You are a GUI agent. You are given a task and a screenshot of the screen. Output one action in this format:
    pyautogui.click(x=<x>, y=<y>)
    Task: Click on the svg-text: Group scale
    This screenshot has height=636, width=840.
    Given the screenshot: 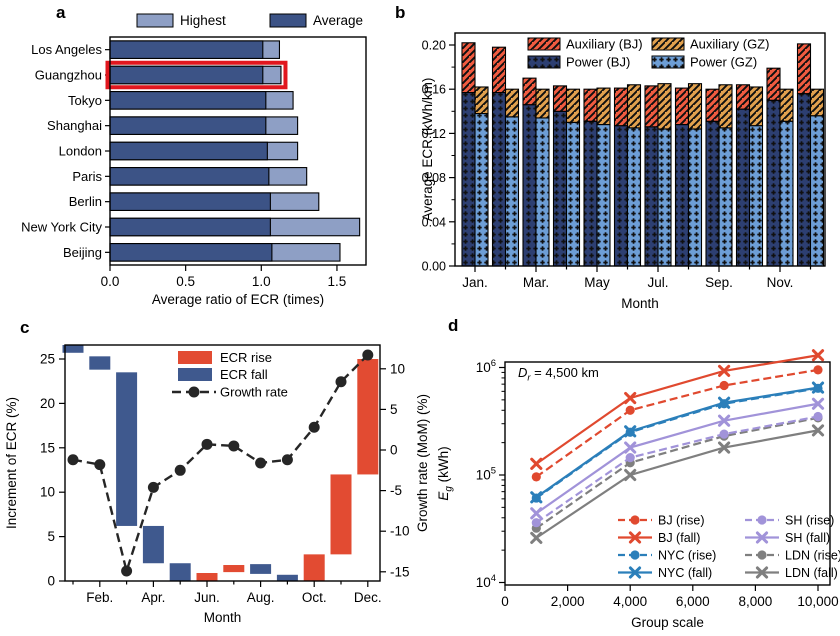 What is the action you would take?
    pyautogui.click(x=667, y=622)
    